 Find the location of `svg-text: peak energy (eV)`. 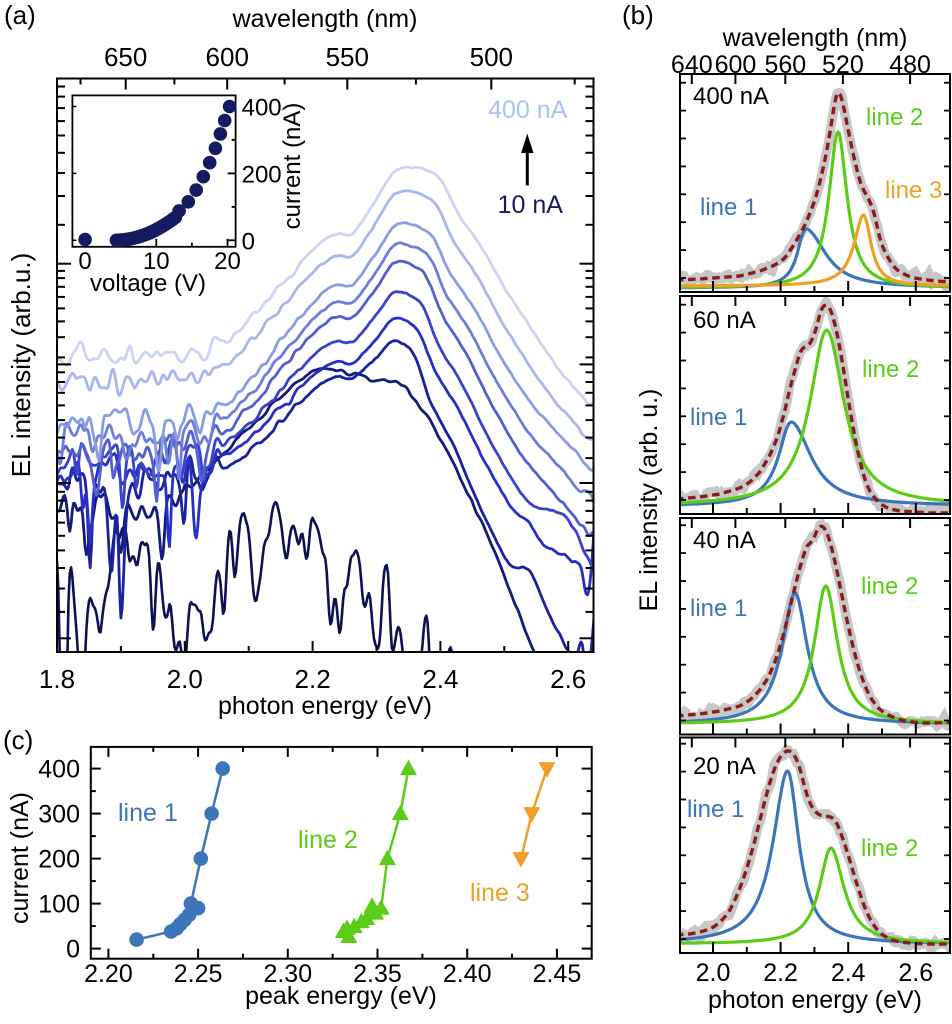

svg-text: peak energy (eV) is located at coordinates (341, 996).